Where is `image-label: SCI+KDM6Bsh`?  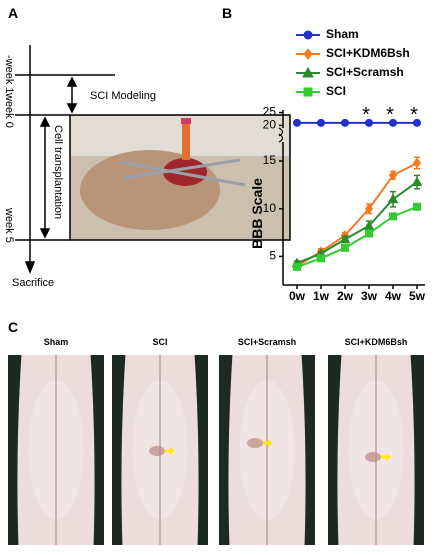 image-label: SCI+KDM6Bsh is located at coordinates (376, 342).